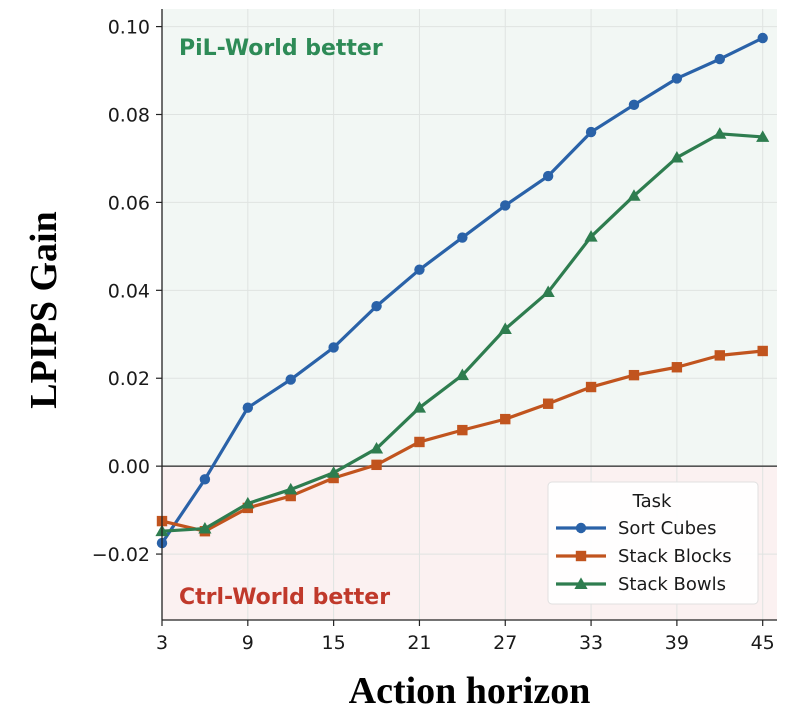 The height and width of the screenshot is (717, 788). Describe the element at coordinates (652, 501) in the screenshot. I see `legend-title: Task` at that location.